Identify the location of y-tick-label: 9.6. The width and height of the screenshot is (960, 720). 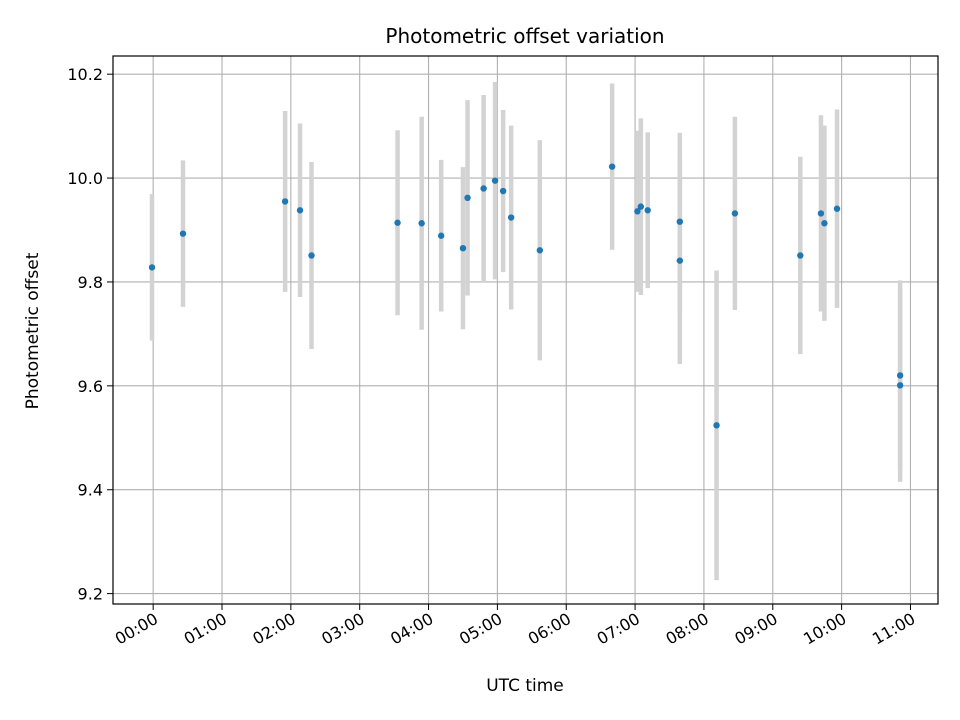
(90, 386).